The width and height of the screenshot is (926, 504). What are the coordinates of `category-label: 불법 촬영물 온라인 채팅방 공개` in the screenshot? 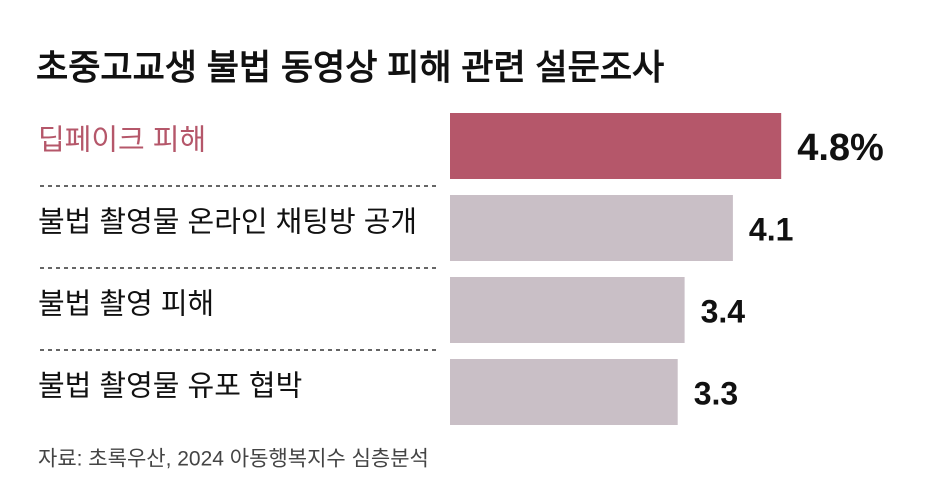 It's located at (227, 222).